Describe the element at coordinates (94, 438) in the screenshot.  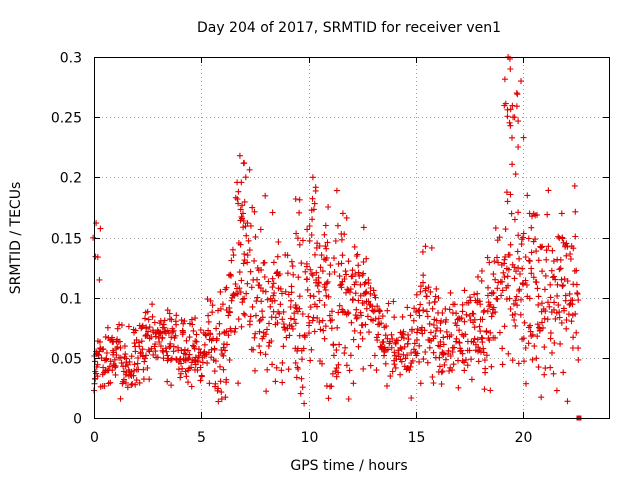
I see `x-tick-label: 0` at that location.